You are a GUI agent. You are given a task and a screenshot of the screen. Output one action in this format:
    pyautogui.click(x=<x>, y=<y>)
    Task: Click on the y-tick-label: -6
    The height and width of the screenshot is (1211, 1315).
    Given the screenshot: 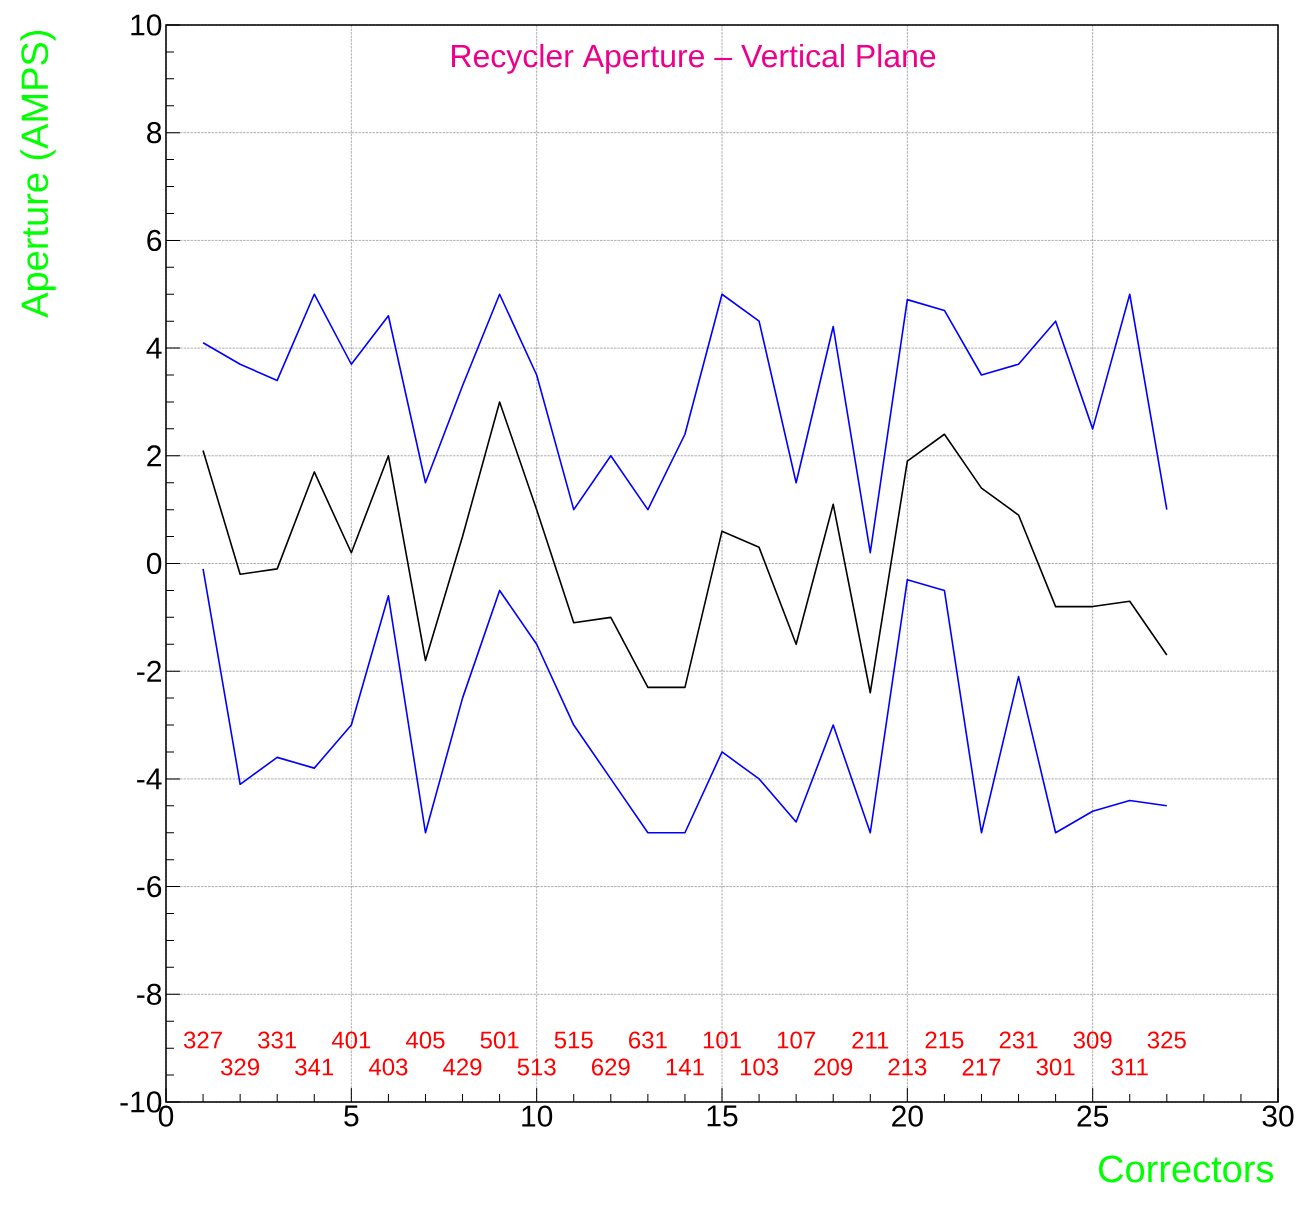 What is the action you would take?
    pyautogui.click(x=149, y=886)
    